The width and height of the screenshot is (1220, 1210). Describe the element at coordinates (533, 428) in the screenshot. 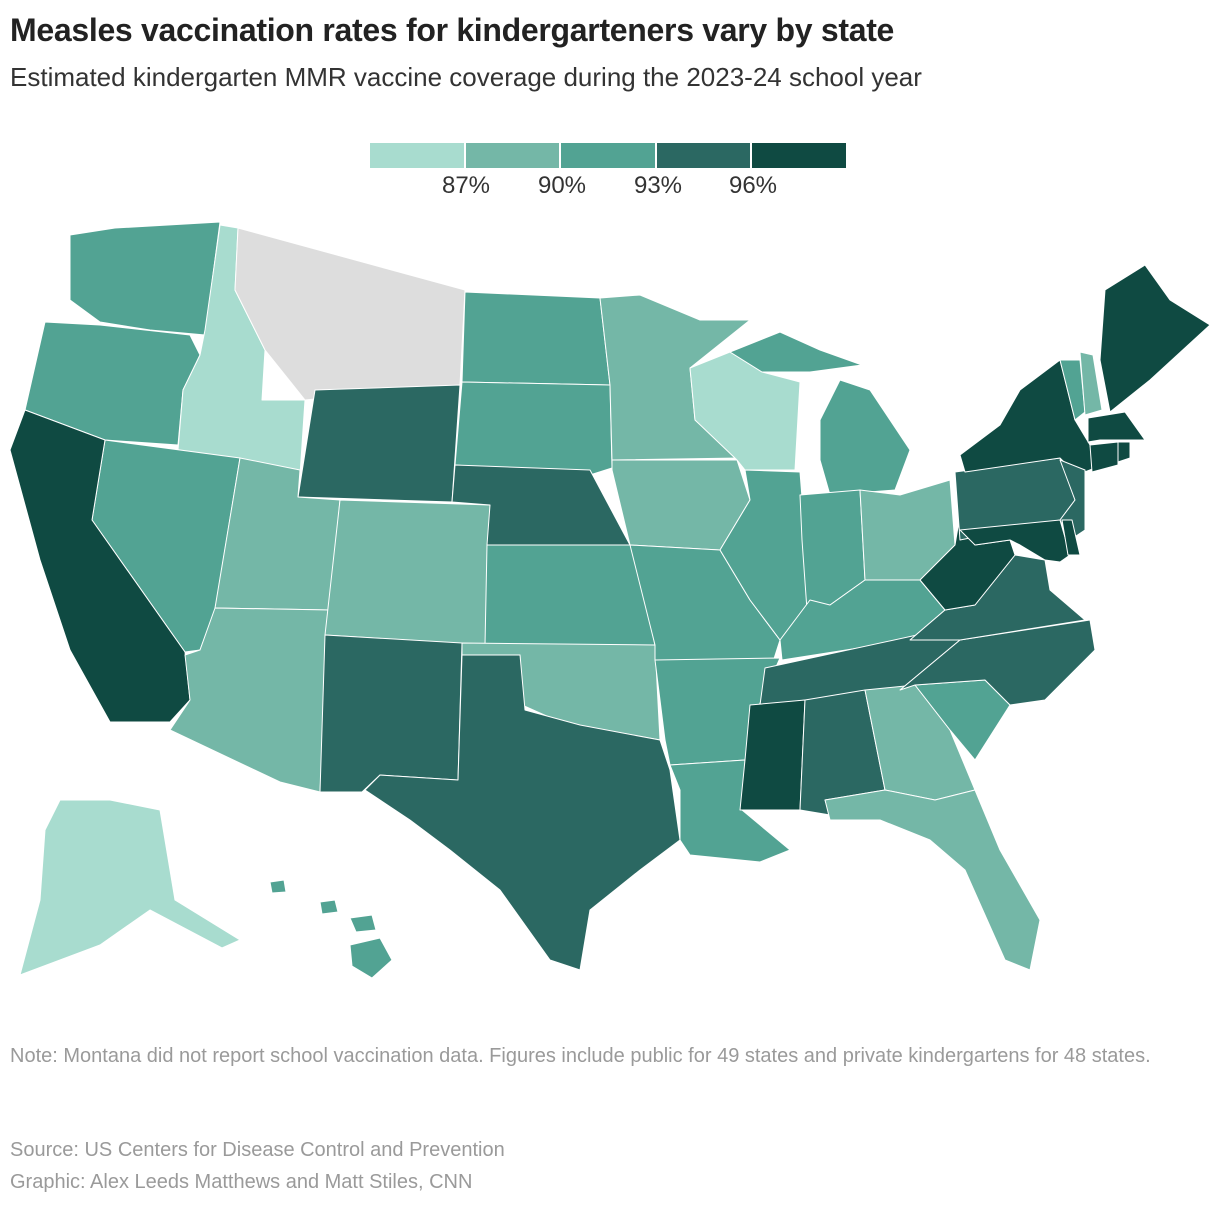

I see `state-SD` at that location.